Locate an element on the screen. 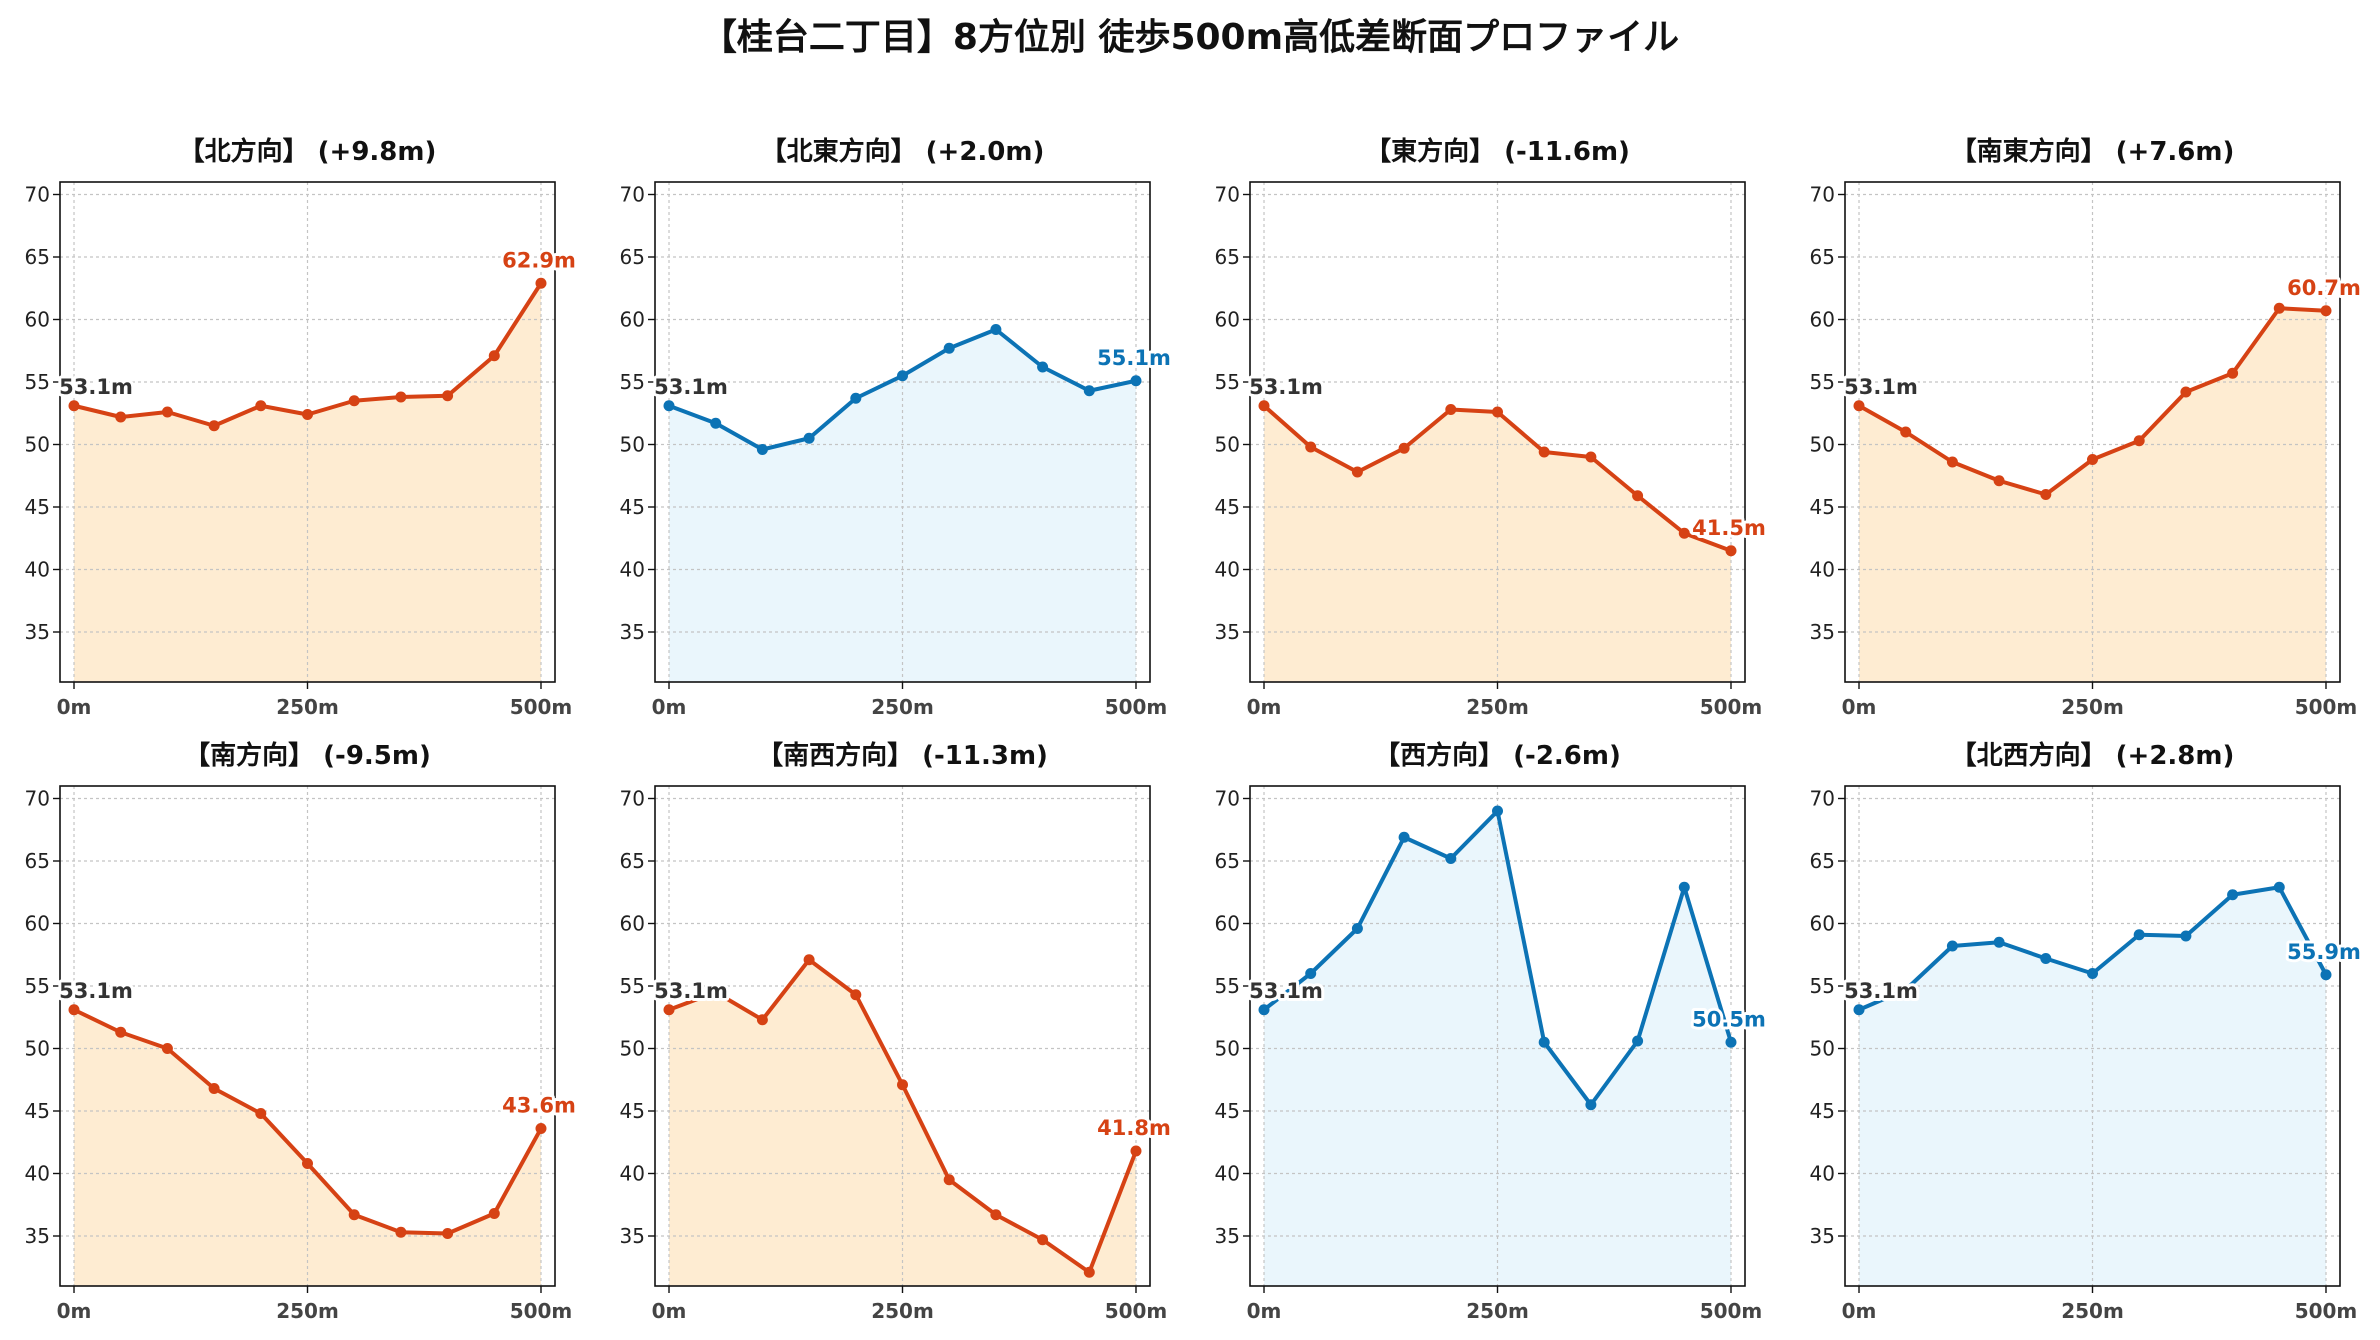  end-label: 43.6m is located at coordinates (539, 1106).